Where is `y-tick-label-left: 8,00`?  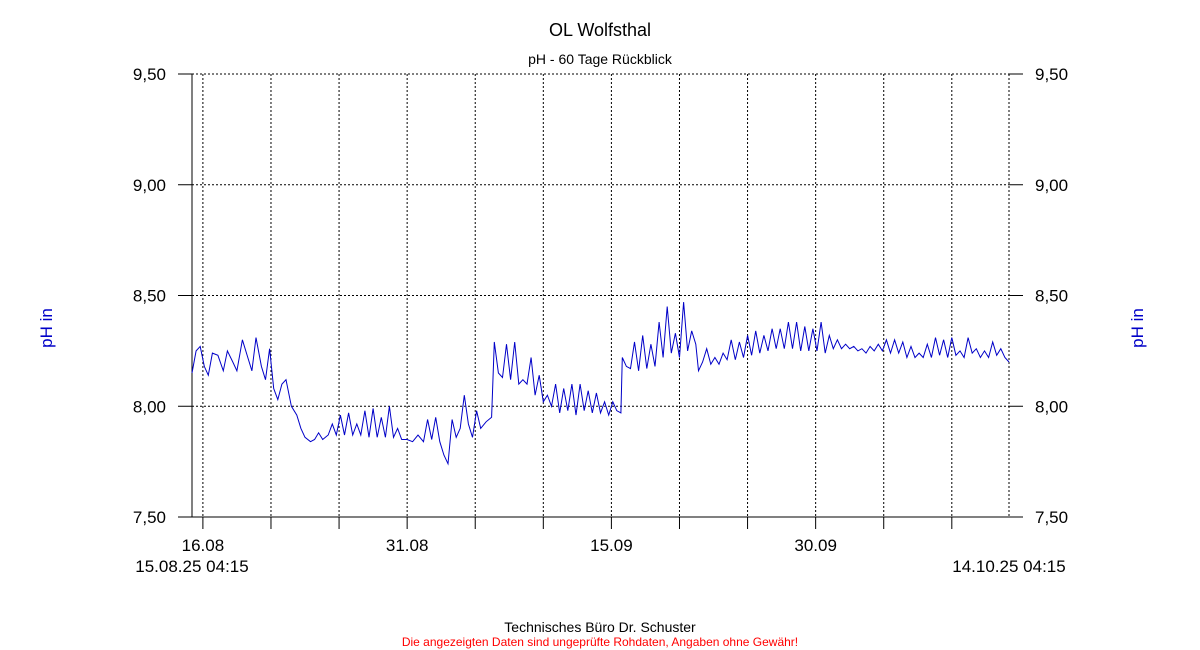 y-tick-label-left: 8,00 is located at coordinates (149, 406).